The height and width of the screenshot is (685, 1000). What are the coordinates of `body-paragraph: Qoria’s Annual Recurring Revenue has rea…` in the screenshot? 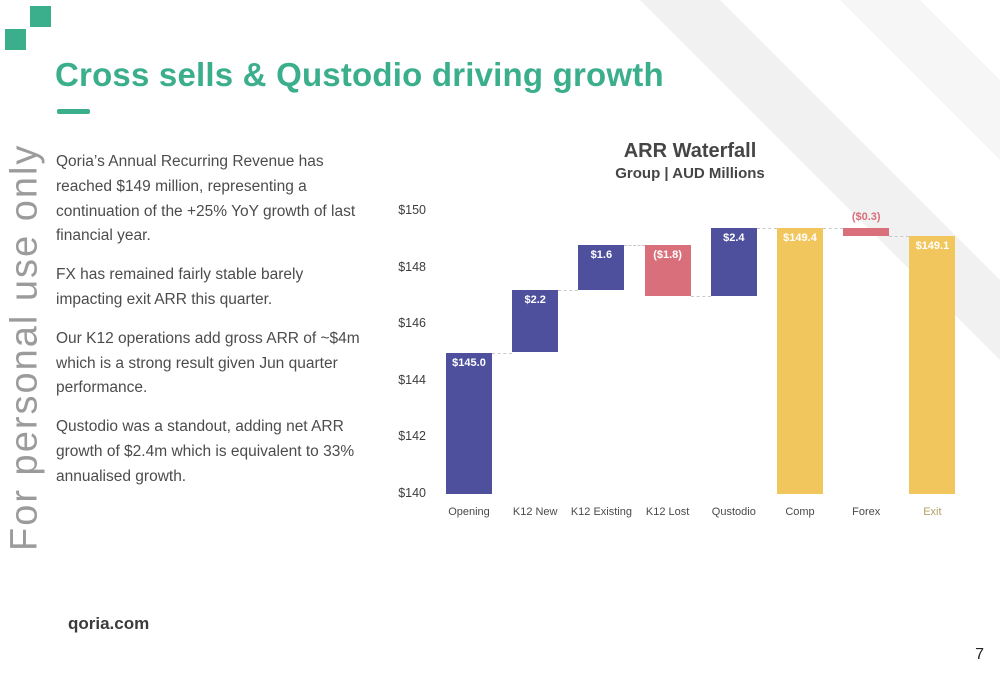 It's located at (206, 199).